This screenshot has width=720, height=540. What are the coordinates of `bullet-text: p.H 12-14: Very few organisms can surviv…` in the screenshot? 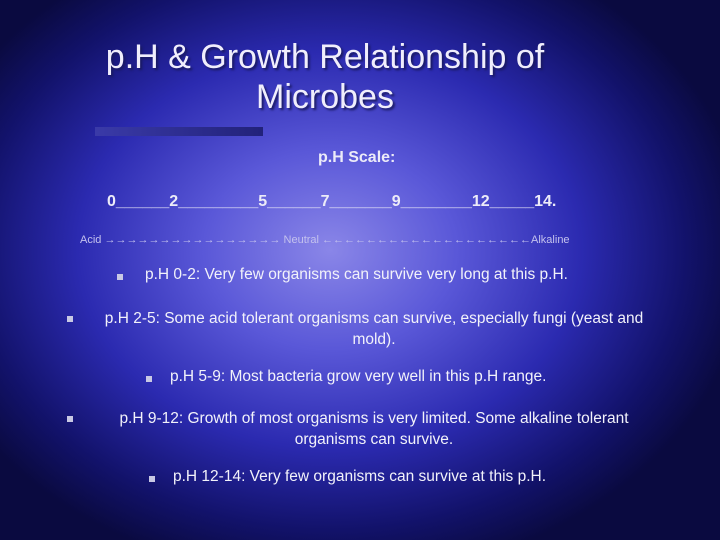 It's located at (360, 476).